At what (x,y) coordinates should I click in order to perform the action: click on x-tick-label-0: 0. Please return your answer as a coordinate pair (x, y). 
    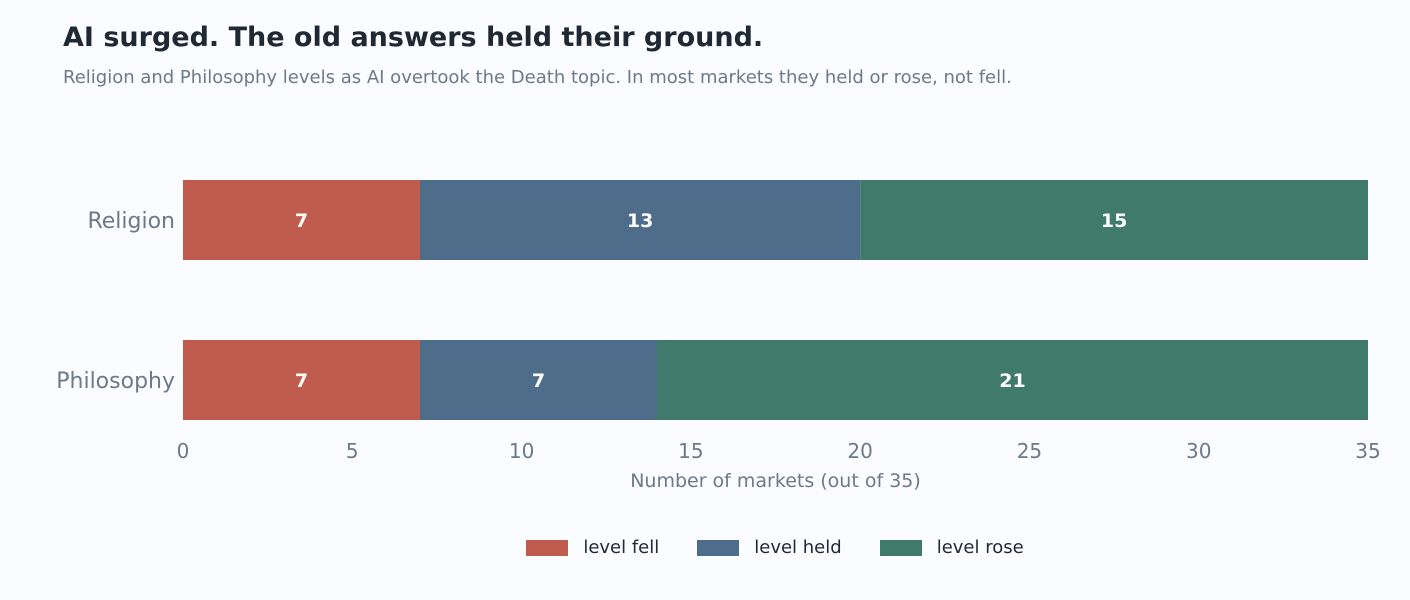
    Looking at the image, I should click on (183, 451).